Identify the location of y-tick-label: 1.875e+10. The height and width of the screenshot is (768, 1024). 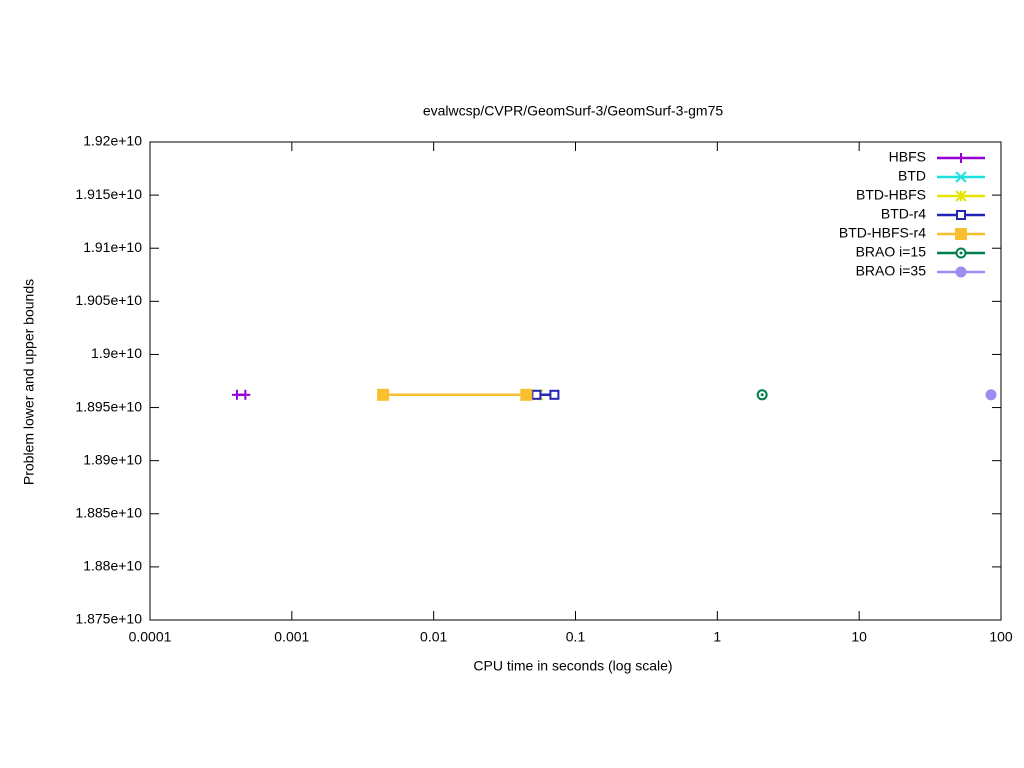
(108, 619).